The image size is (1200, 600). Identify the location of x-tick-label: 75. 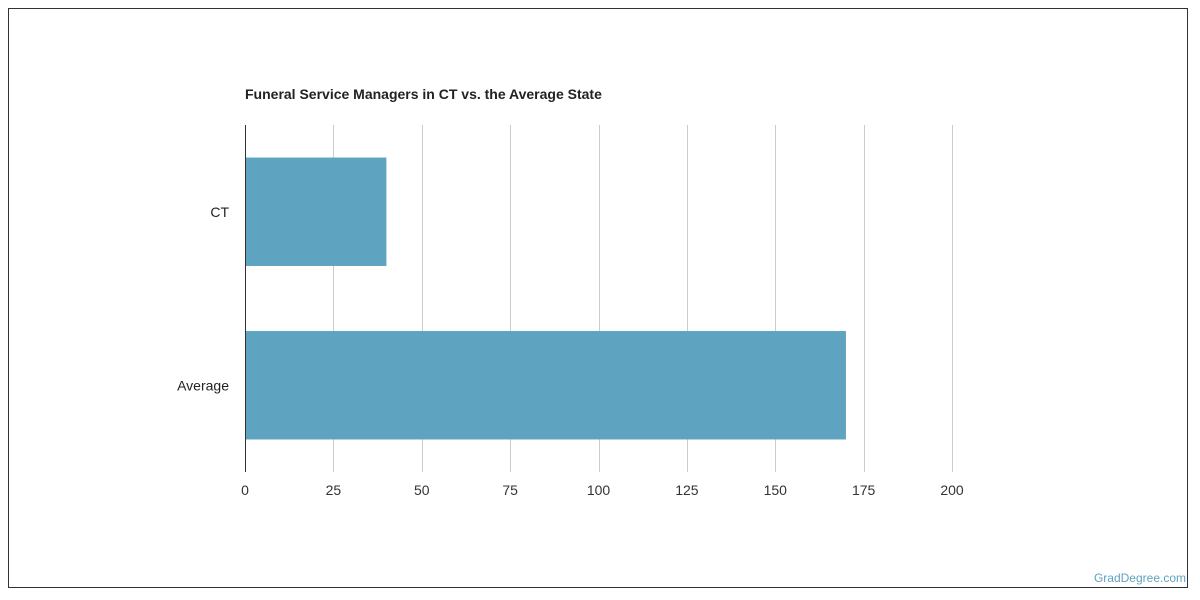
(510, 490).